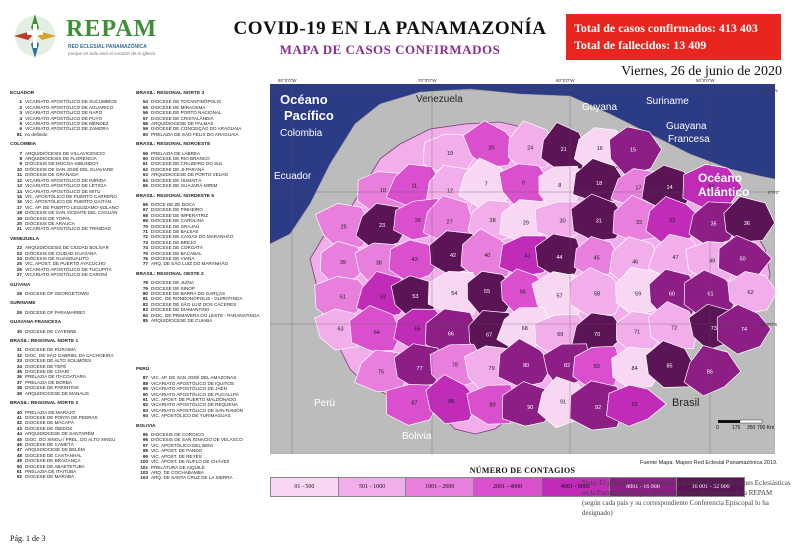  What do you see at coordinates (22, 93) in the screenshot?
I see `region-heading: ECUADOR` at bounding box center [22, 93].